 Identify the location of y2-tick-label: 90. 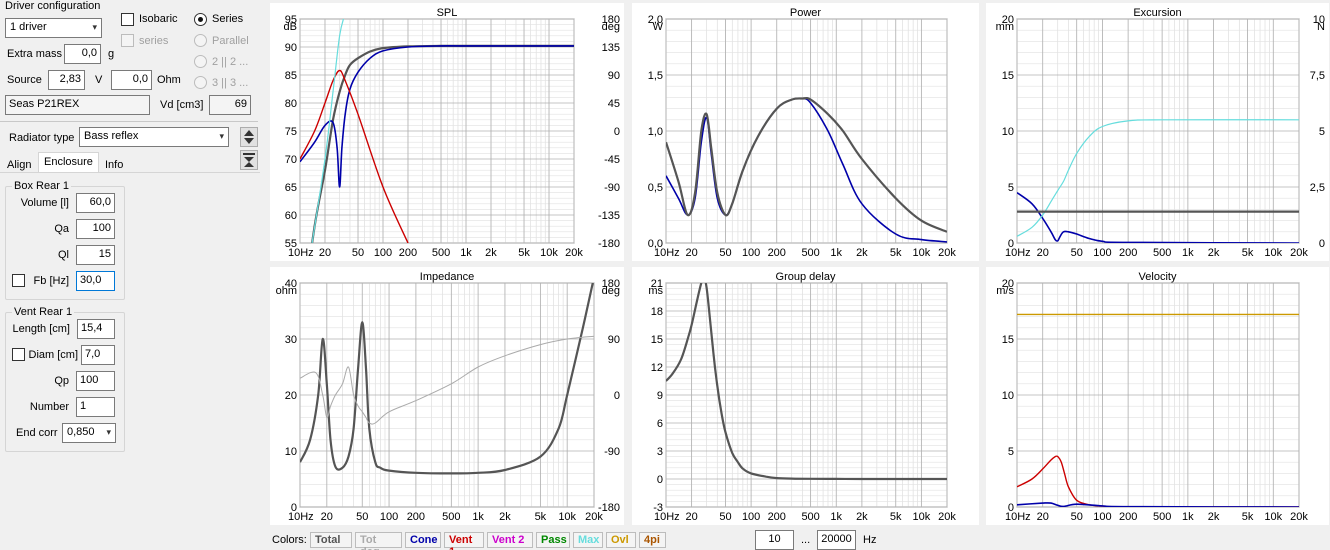
(614, 340).